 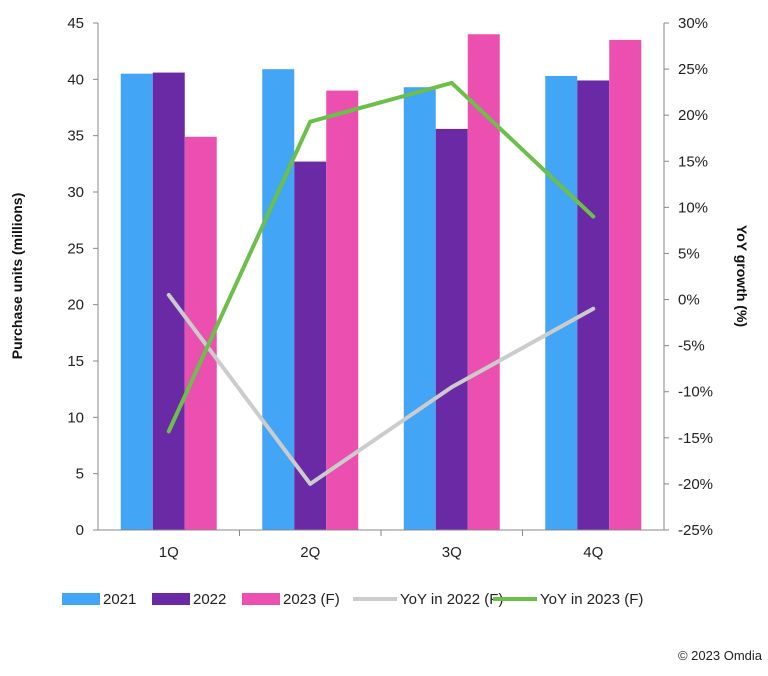 I want to click on legend-swatch-2021, so click(x=81, y=599).